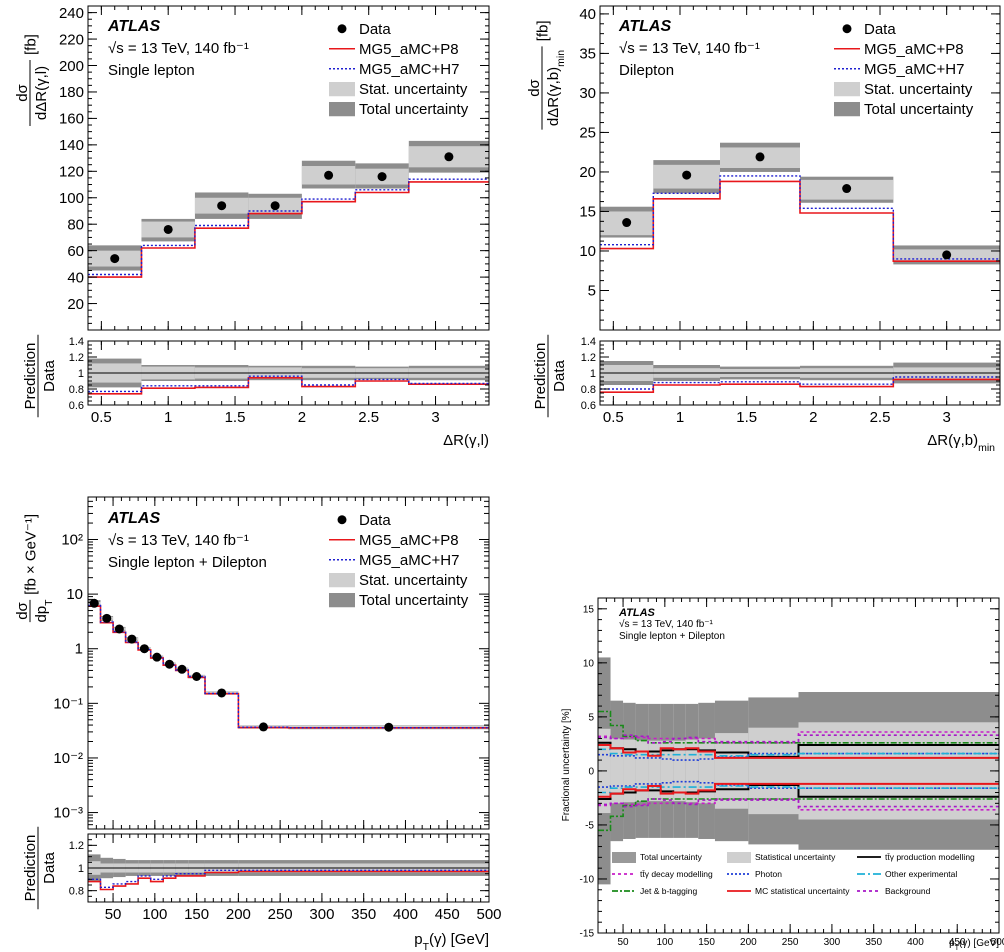  I want to click on y-tick-label: 0.6, so click(588, 406).